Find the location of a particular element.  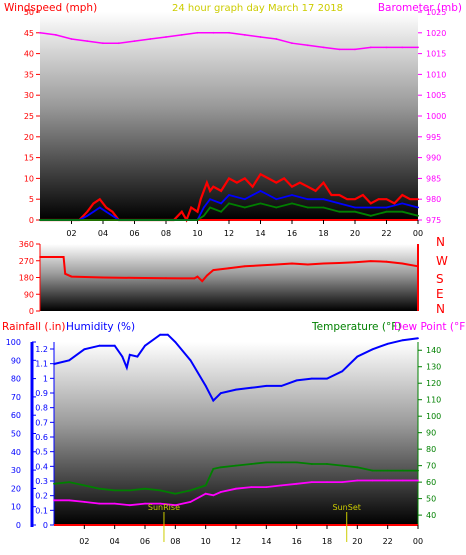

humidity-tick-label: 100 is located at coordinates (13, 342).